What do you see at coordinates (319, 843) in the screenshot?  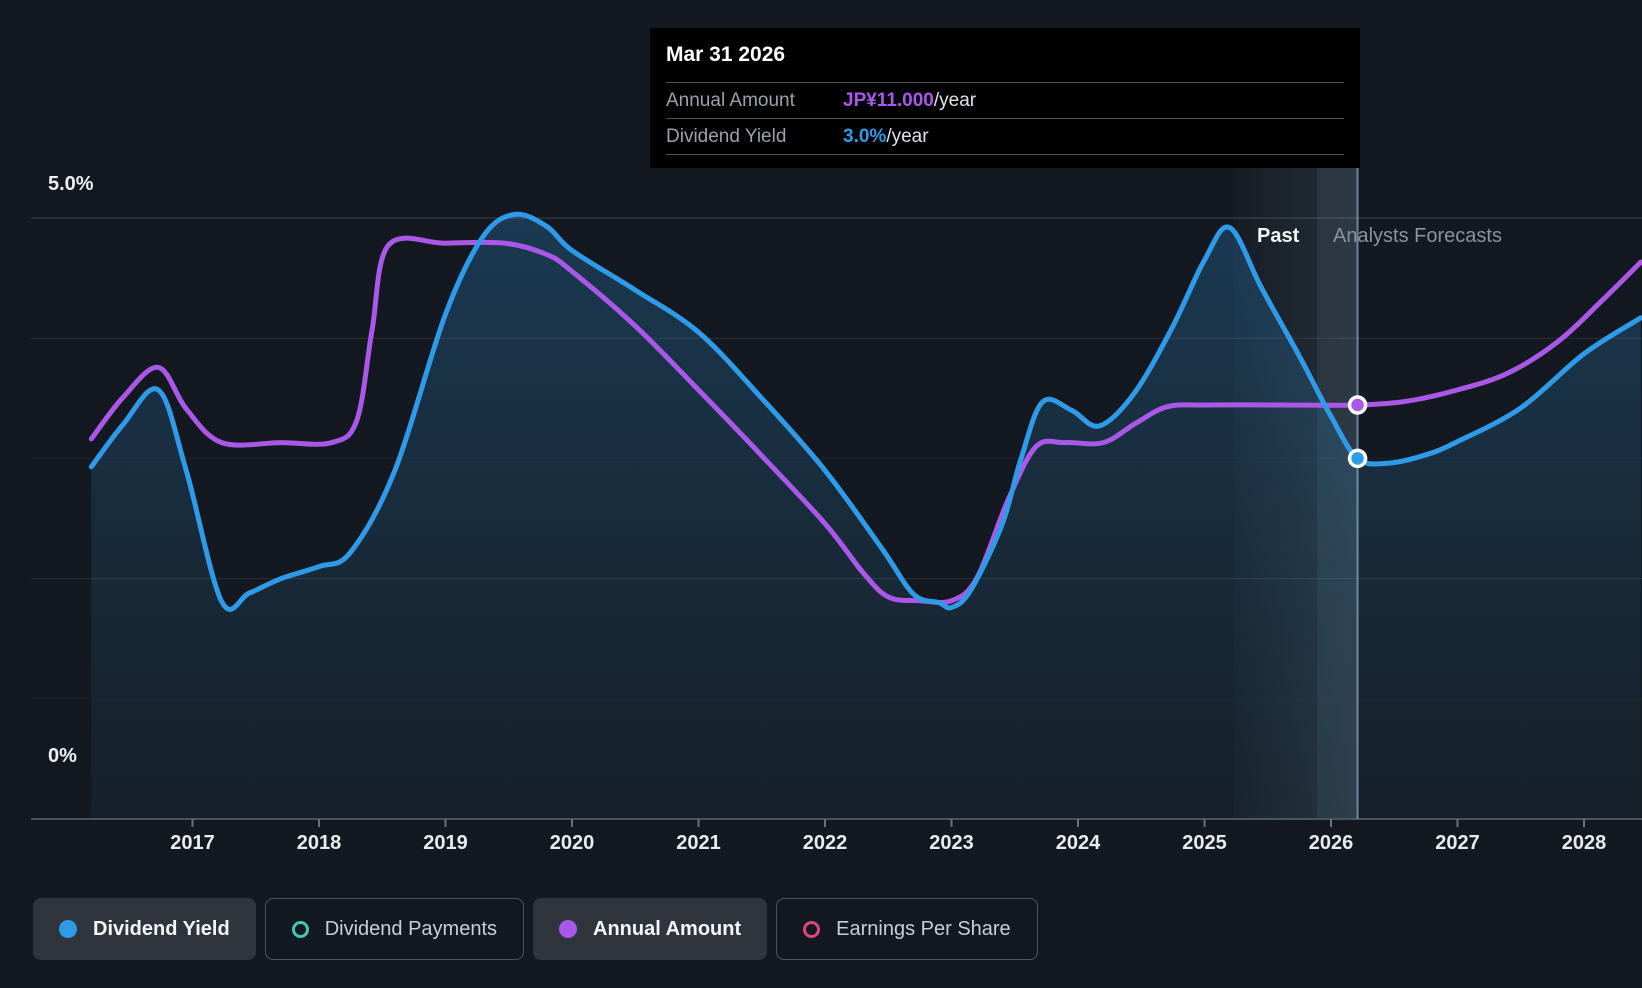 I see `x-axis-label-2018: 2018` at bounding box center [319, 843].